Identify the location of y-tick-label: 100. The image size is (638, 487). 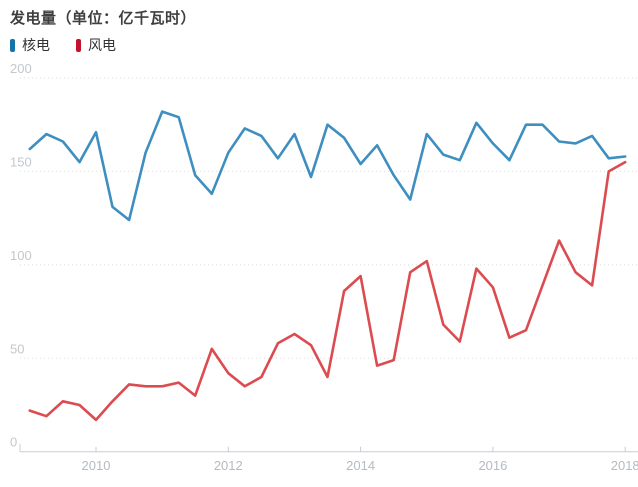
(21, 255).